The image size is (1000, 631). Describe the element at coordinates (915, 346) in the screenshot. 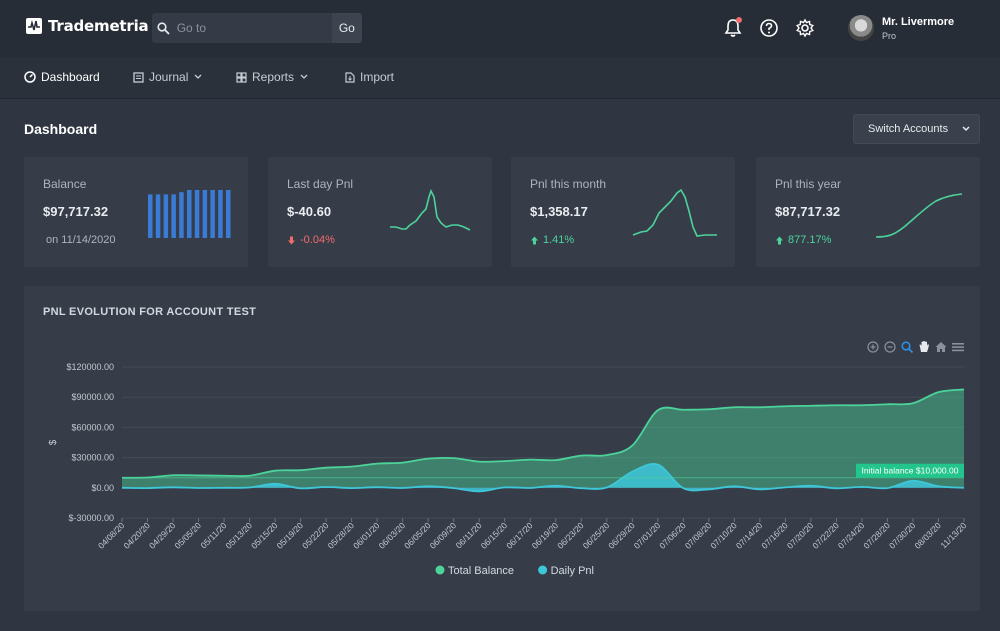

I see `chart-toolbar` at that location.